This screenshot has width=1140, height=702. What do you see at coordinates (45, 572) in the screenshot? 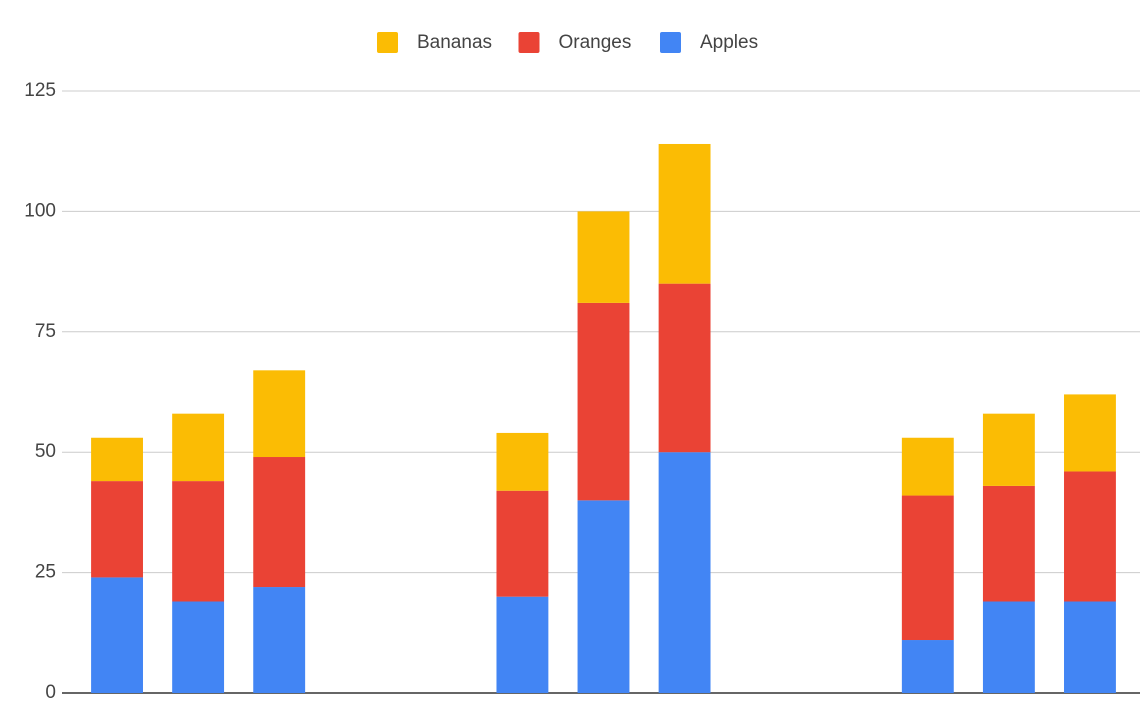
I see `y-tick-label: 25` at bounding box center [45, 572].